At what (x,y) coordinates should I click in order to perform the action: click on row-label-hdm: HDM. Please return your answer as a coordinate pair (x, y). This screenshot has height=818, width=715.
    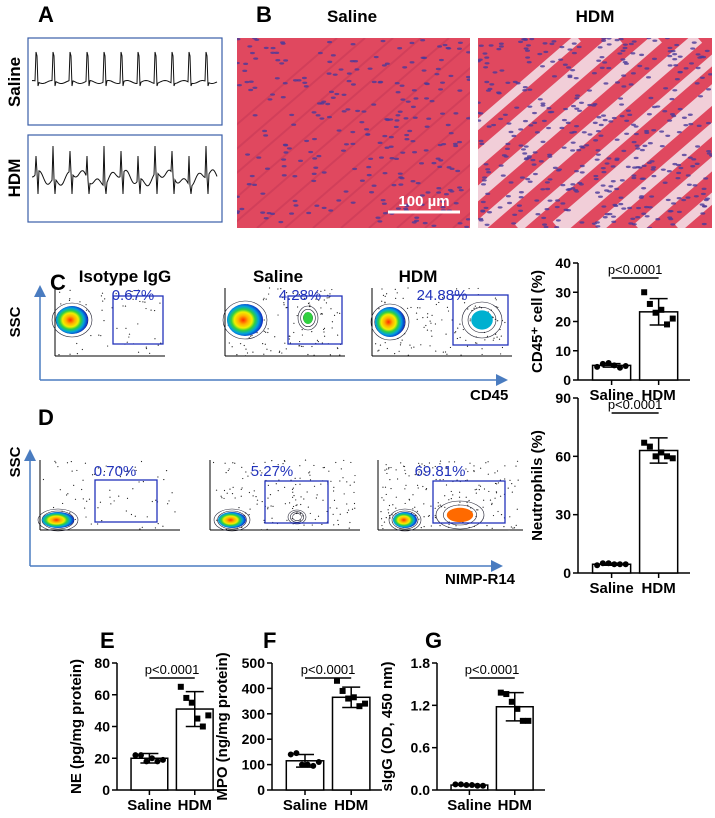
    Looking at the image, I should click on (14, 178).